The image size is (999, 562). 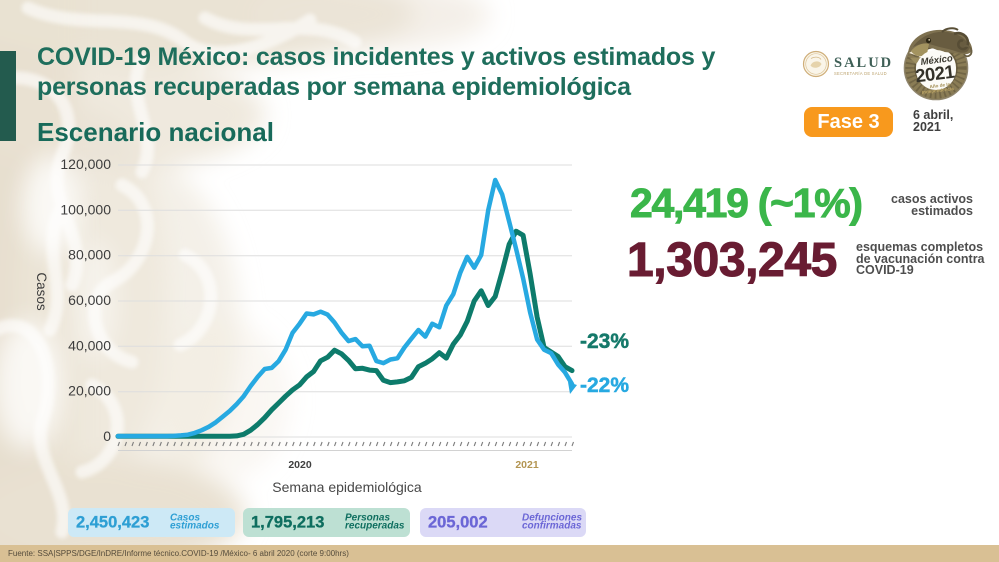 I want to click on svg-text: 40,000, so click(x=89, y=345).